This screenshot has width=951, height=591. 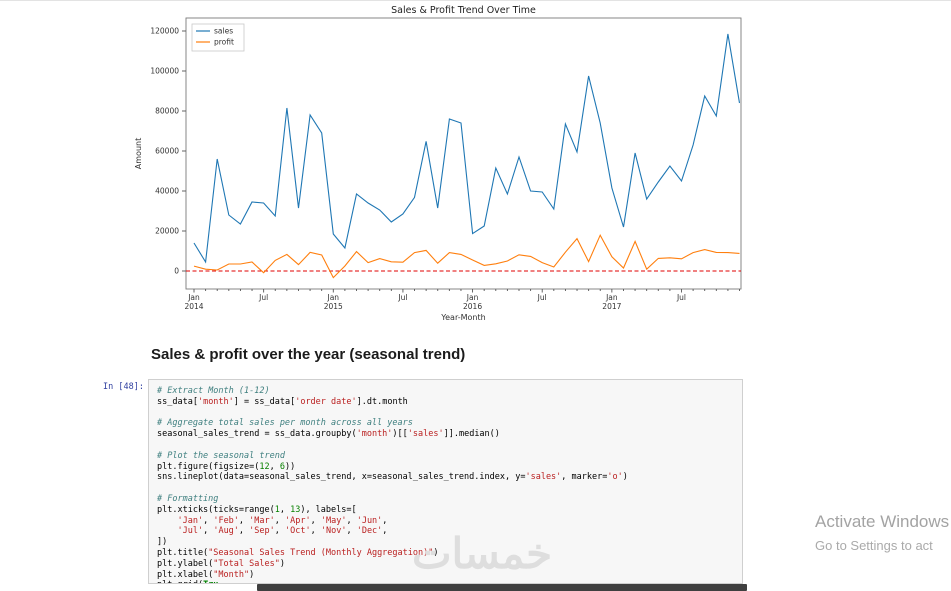 What do you see at coordinates (167, 191) in the screenshot?
I see `svg-text: 40000` at bounding box center [167, 191].